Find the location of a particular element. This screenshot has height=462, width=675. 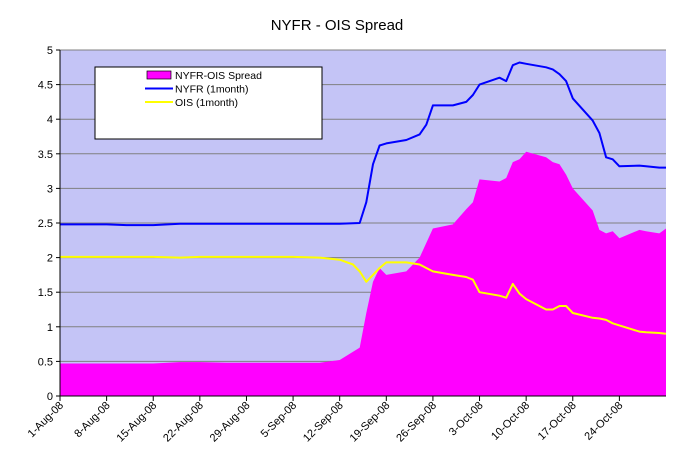

x-tick-label: 17-Oct-08 is located at coordinates (557, 421).